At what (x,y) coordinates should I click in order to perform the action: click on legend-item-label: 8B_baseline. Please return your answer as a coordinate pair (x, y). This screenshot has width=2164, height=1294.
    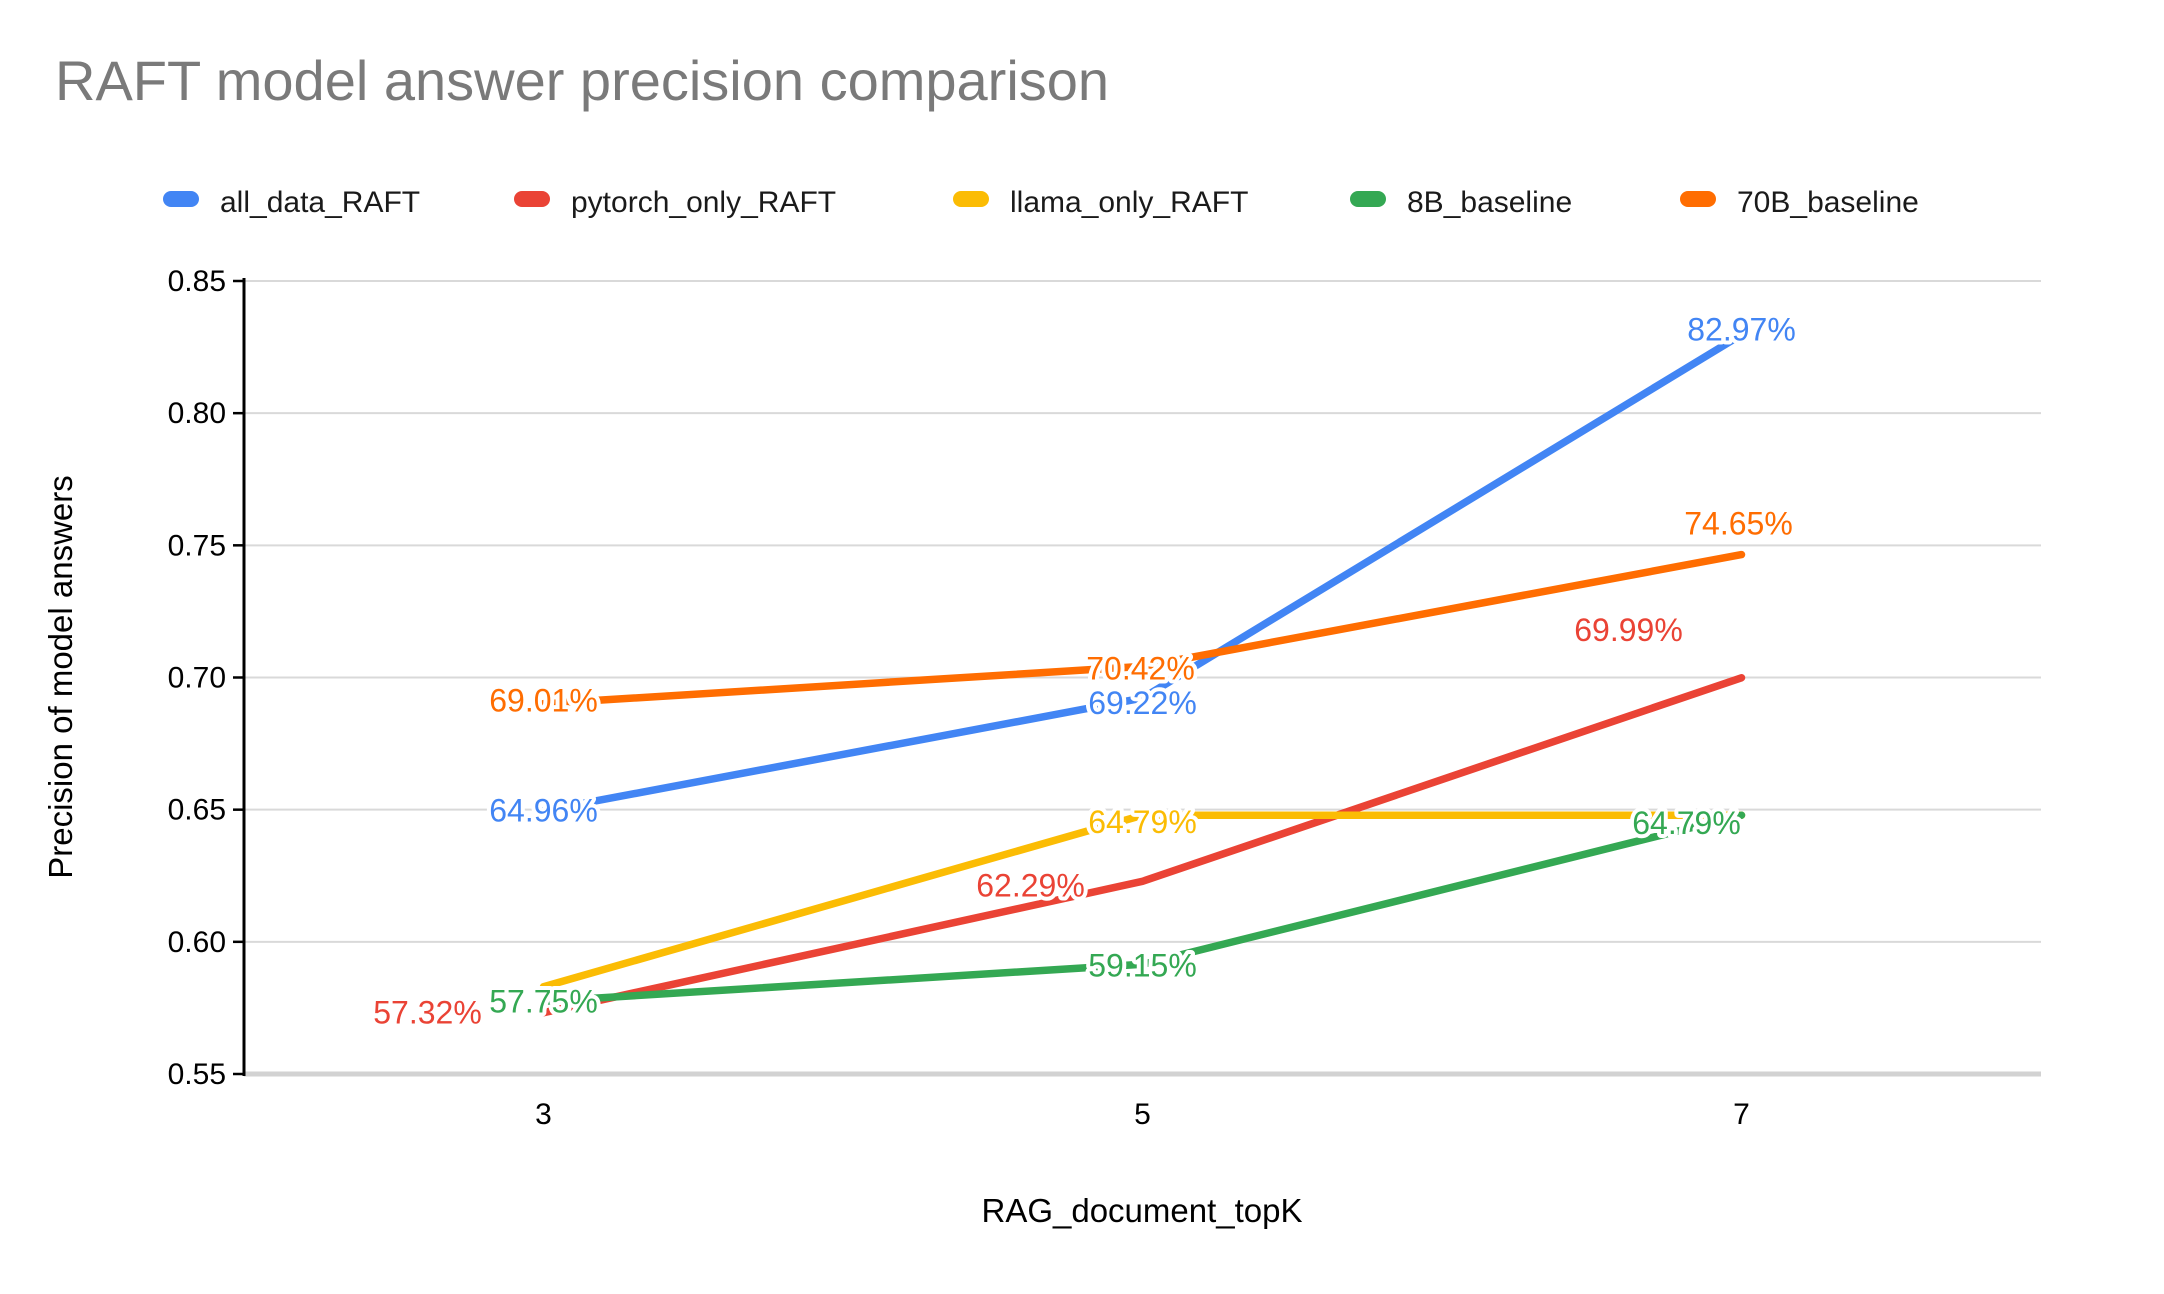
    Looking at the image, I should click on (1489, 202).